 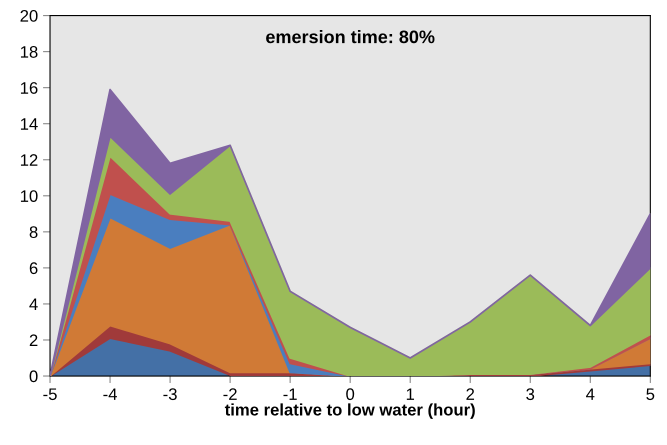 I want to click on x-tick-label: 3, so click(x=530, y=394).